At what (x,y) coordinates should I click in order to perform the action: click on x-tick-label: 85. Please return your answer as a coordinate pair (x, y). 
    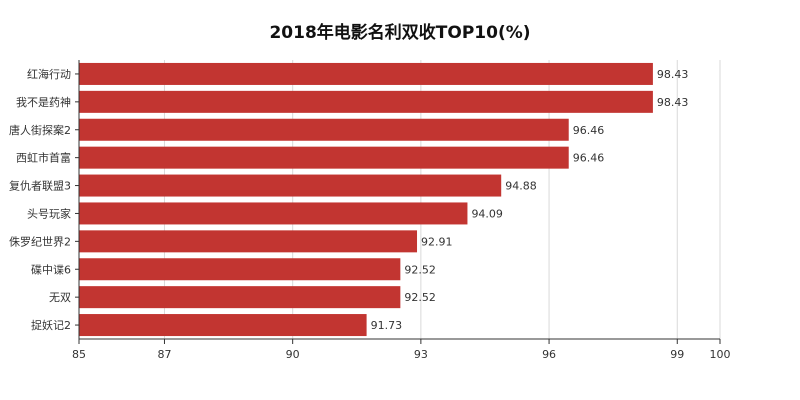
    Looking at the image, I should click on (79, 354).